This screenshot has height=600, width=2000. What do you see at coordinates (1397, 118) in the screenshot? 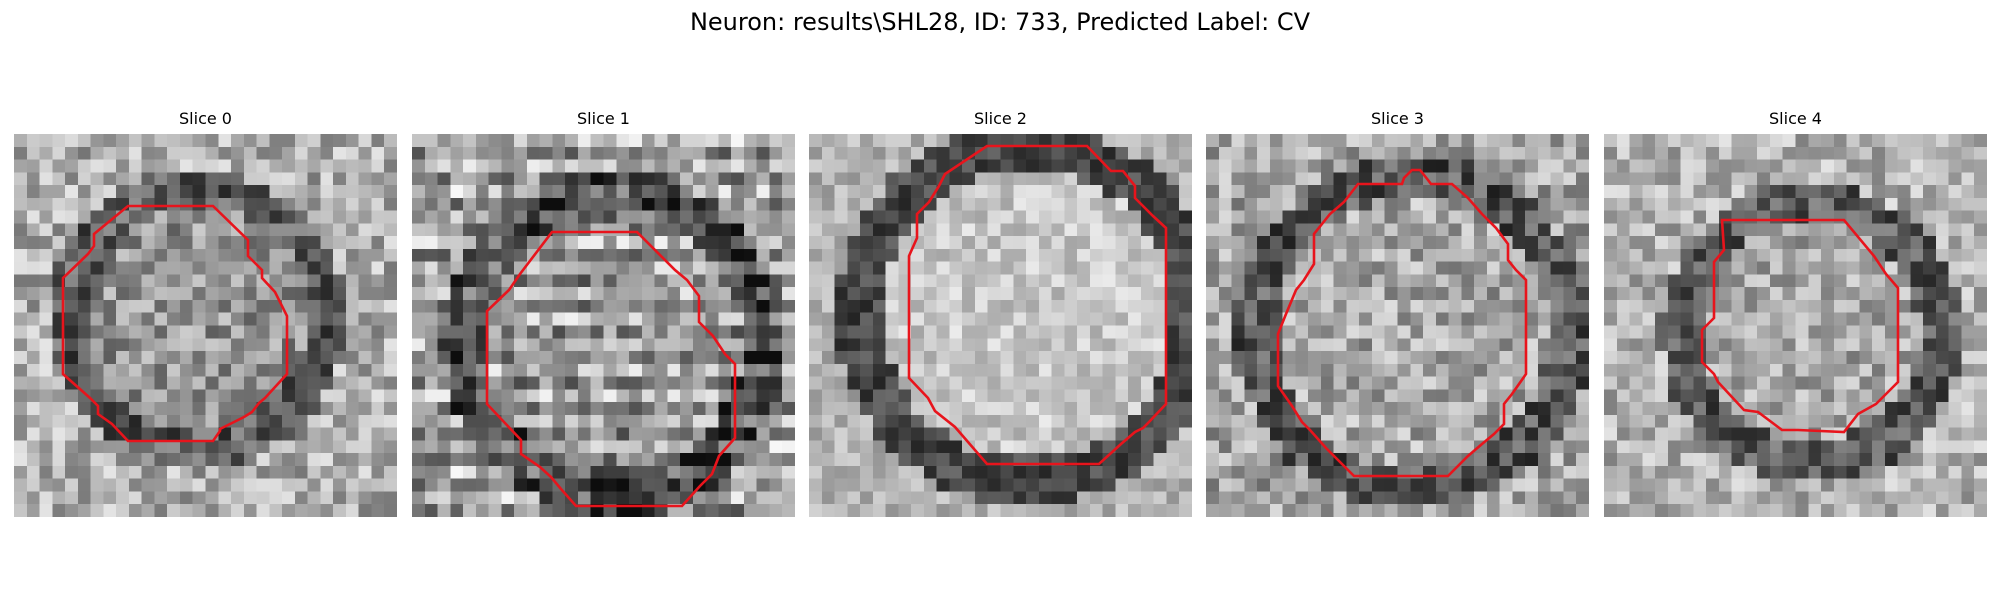
I see `slice-title-3: Slice 3` at bounding box center [1397, 118].